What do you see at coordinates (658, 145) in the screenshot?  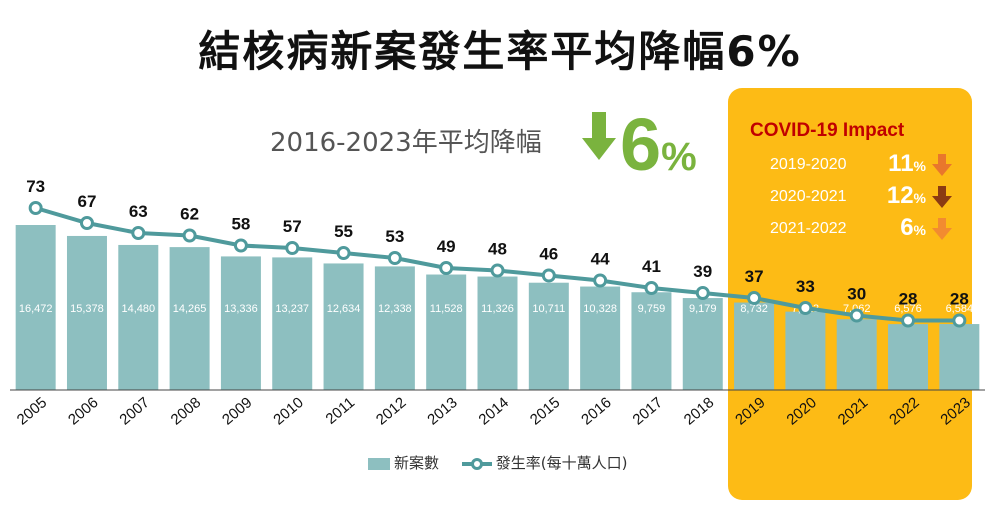 I see `summary-value: 6%` at bounding box center [658, 145].